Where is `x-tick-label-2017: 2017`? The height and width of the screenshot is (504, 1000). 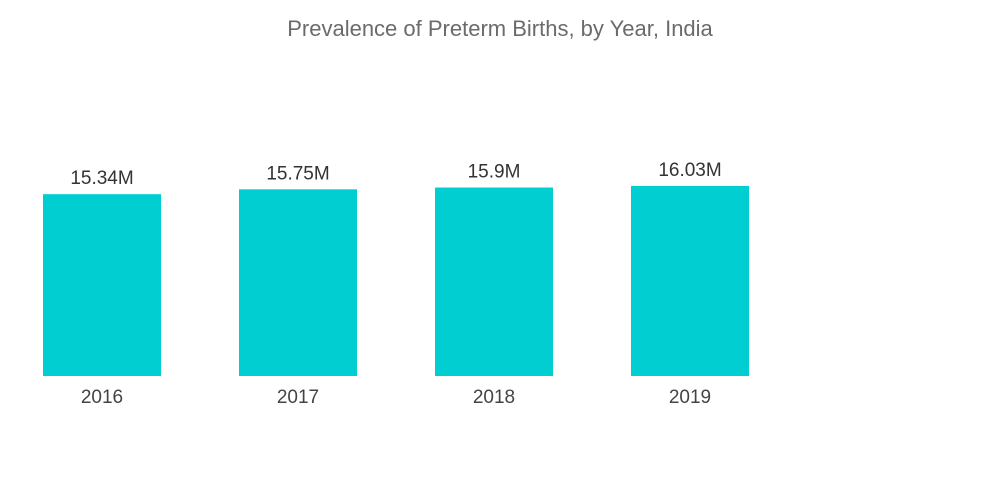
x-tick-label-2017: 2017 is located at coordinates (298, 397).